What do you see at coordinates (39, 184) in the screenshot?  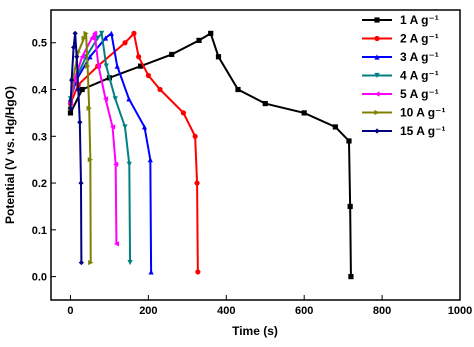 I see `y-tick-label: 0.2` at bounding box center [39, 184].